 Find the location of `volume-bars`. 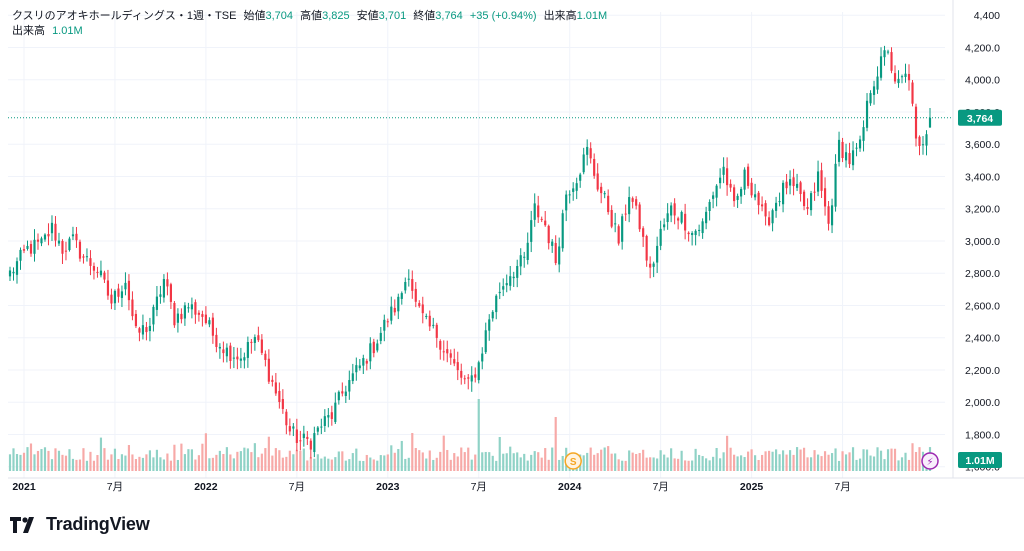

volume-bars is located at coordinates (470, 435).